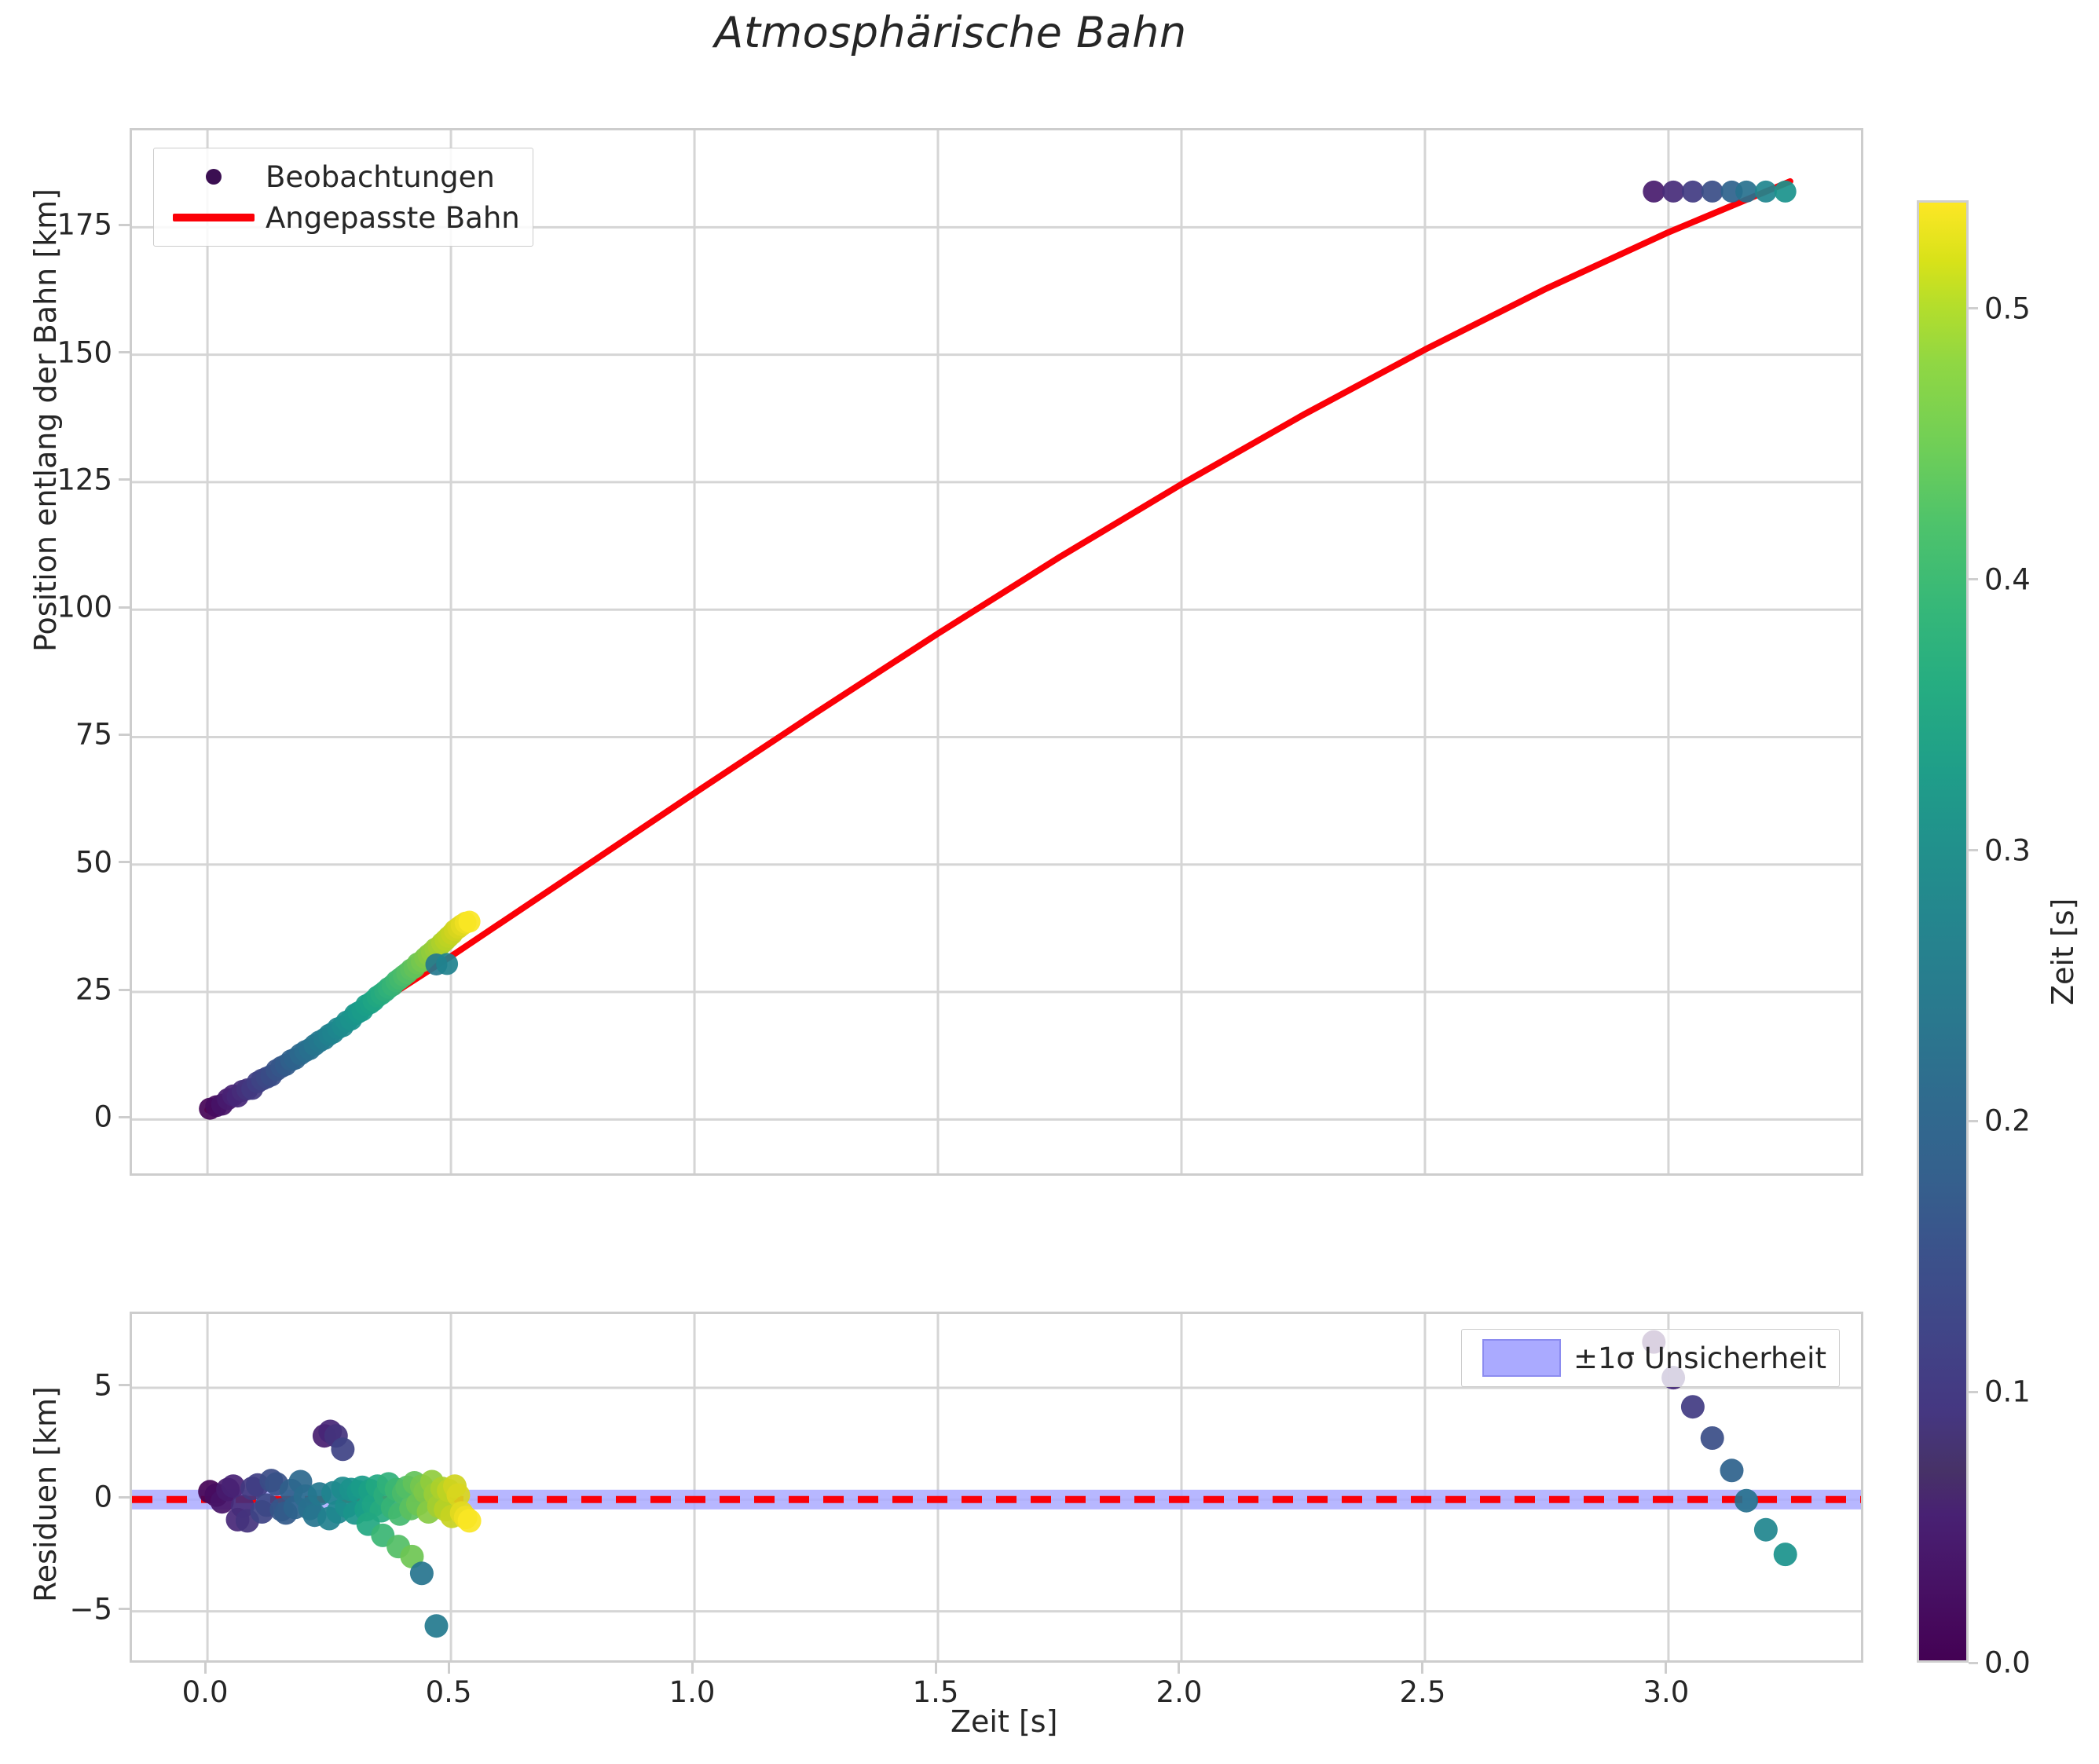  I want to click on main-y-tick-label: 125, so click(84, 480).